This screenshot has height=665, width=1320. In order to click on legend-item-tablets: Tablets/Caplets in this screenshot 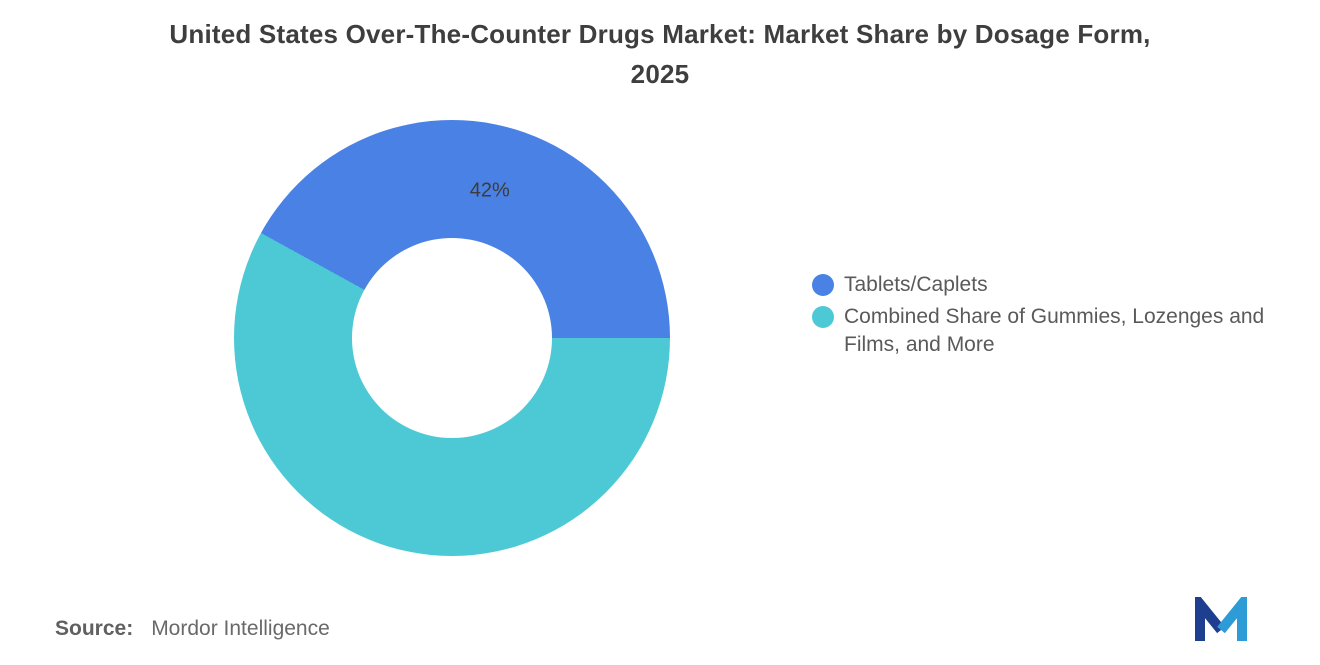, I will do `click(1052, 285)`.